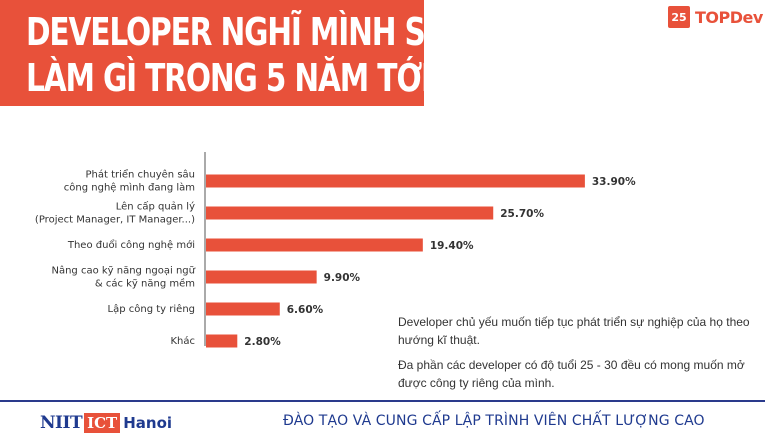 This screenshot has width=765, height=445. What do you see at coordinates (305, 310) in the screenshot?
I see `value-label-4: 6.60%` at bounding box center [305, 310].